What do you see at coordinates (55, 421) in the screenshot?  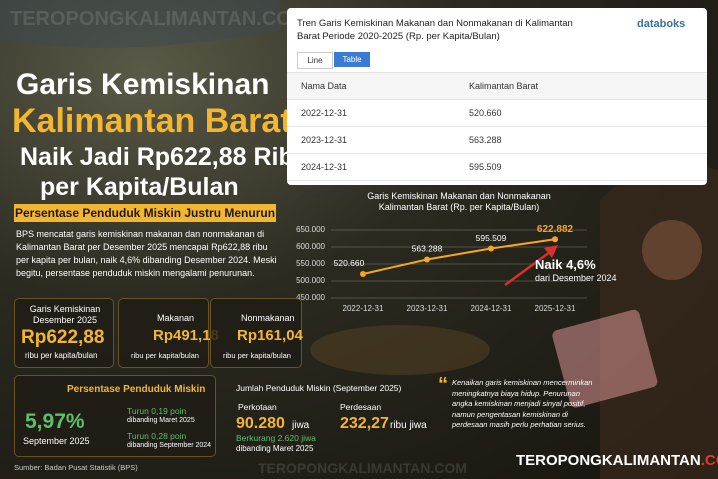 I see `poverty-value: 5,97%` at bounding box center [55, 421].